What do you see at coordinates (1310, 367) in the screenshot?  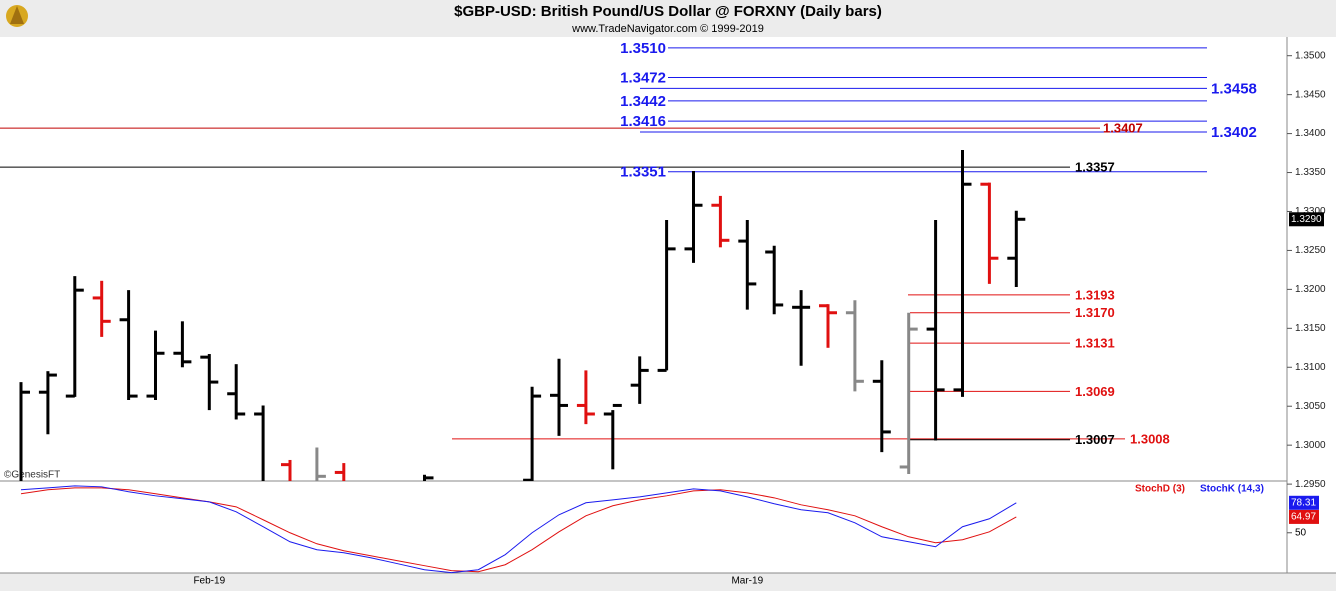 I see `y-tick-label: 1.3100` at bounding box center [1310, 367].